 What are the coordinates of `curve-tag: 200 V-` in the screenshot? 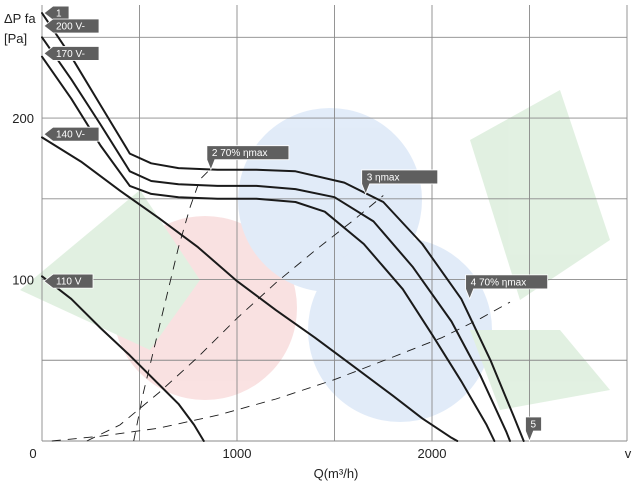 It's located at (71, 26).